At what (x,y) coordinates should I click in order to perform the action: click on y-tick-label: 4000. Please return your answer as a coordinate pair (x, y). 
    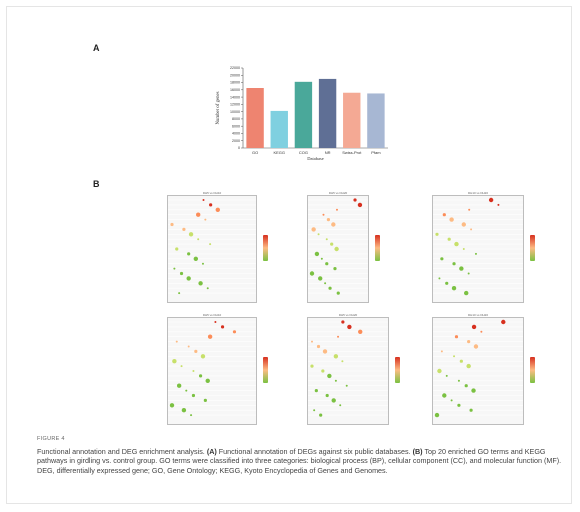
    Looking at the image, I should click on (236, 134).